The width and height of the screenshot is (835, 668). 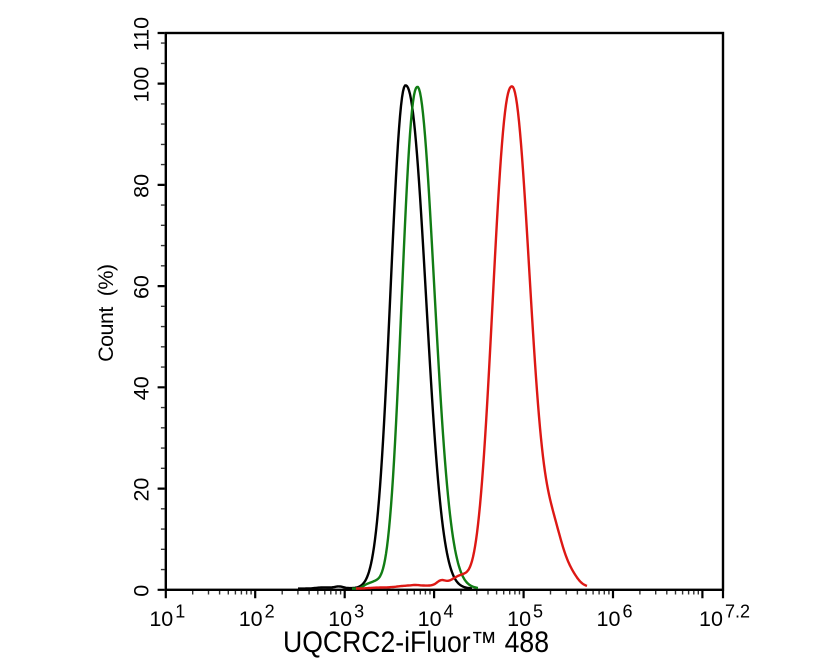 I want to click on svg-text: 100, so click(x=142, y=85).